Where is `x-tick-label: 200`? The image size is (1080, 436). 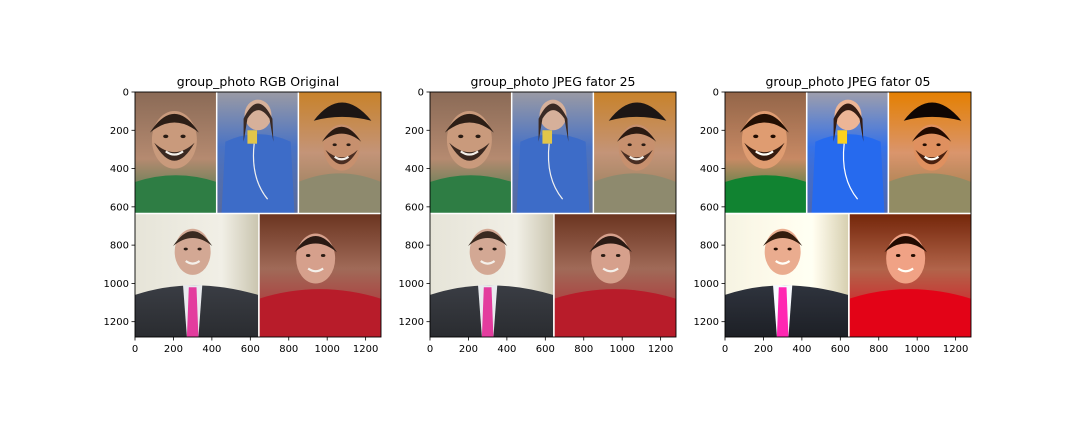 x-tick-label: 200 is located at coordinates (173, 349).